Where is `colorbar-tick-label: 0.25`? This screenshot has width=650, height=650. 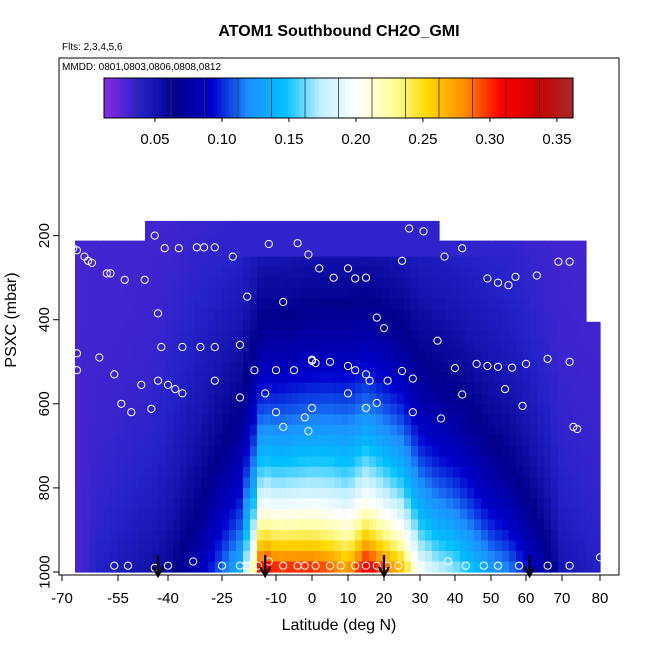
colorbar-tick-label: 0.25 is located at coordinates (422, 139).